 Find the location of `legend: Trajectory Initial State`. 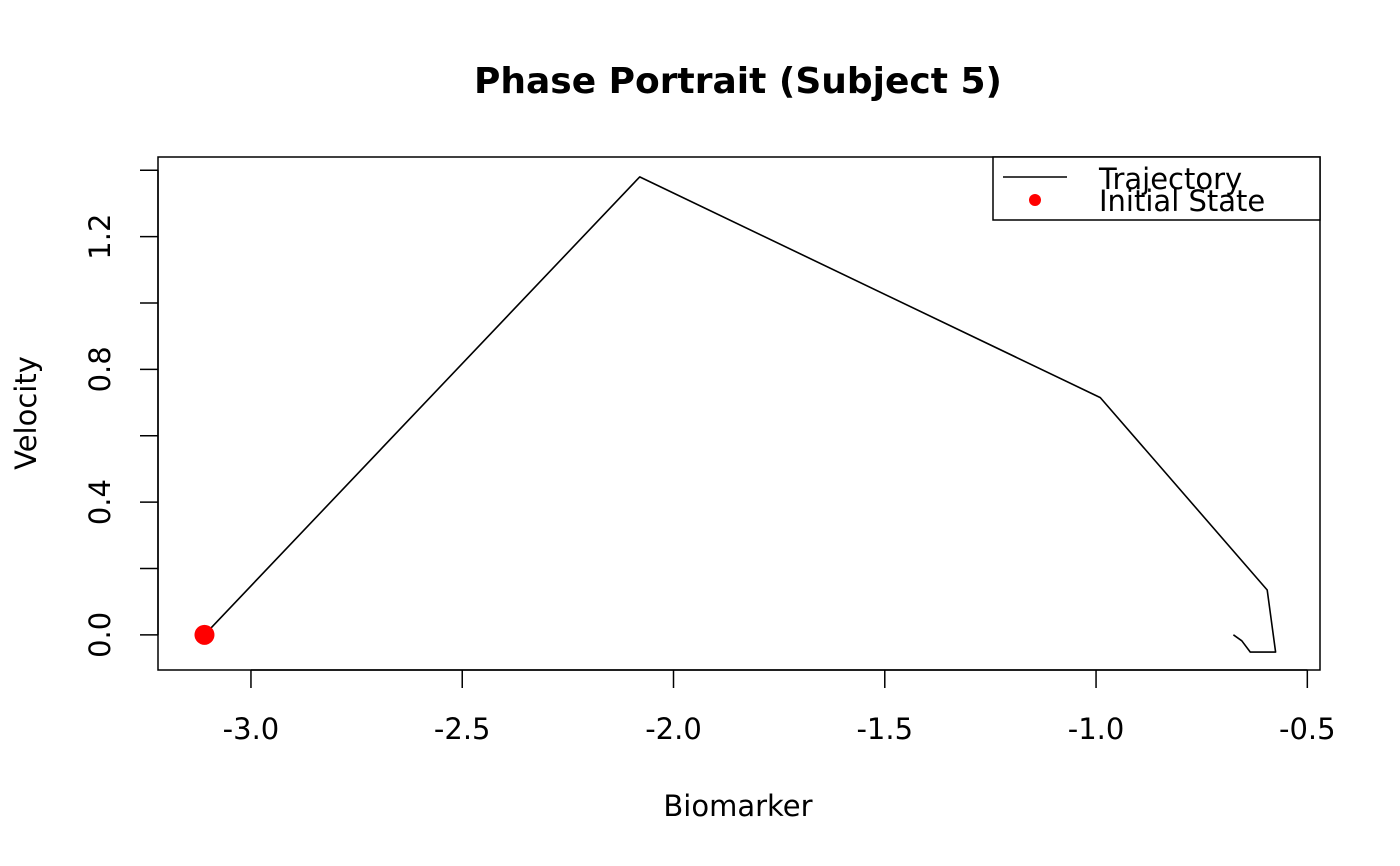

legend: Trajectory Initial State is located at coordinates (1156, 188).